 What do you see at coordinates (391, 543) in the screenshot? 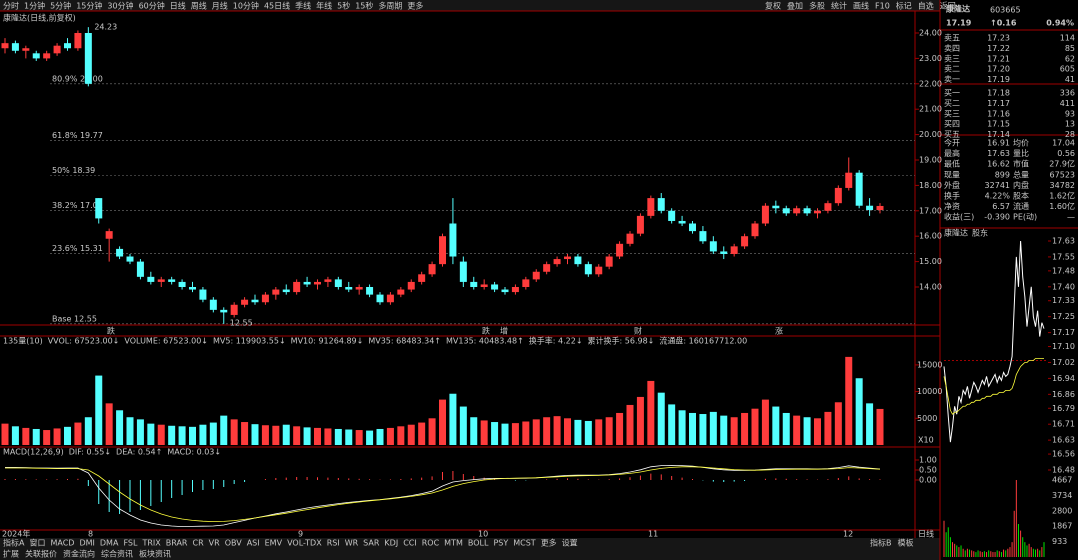
I see `indicator-tab: KDJ` at bounding box center [391, 543].